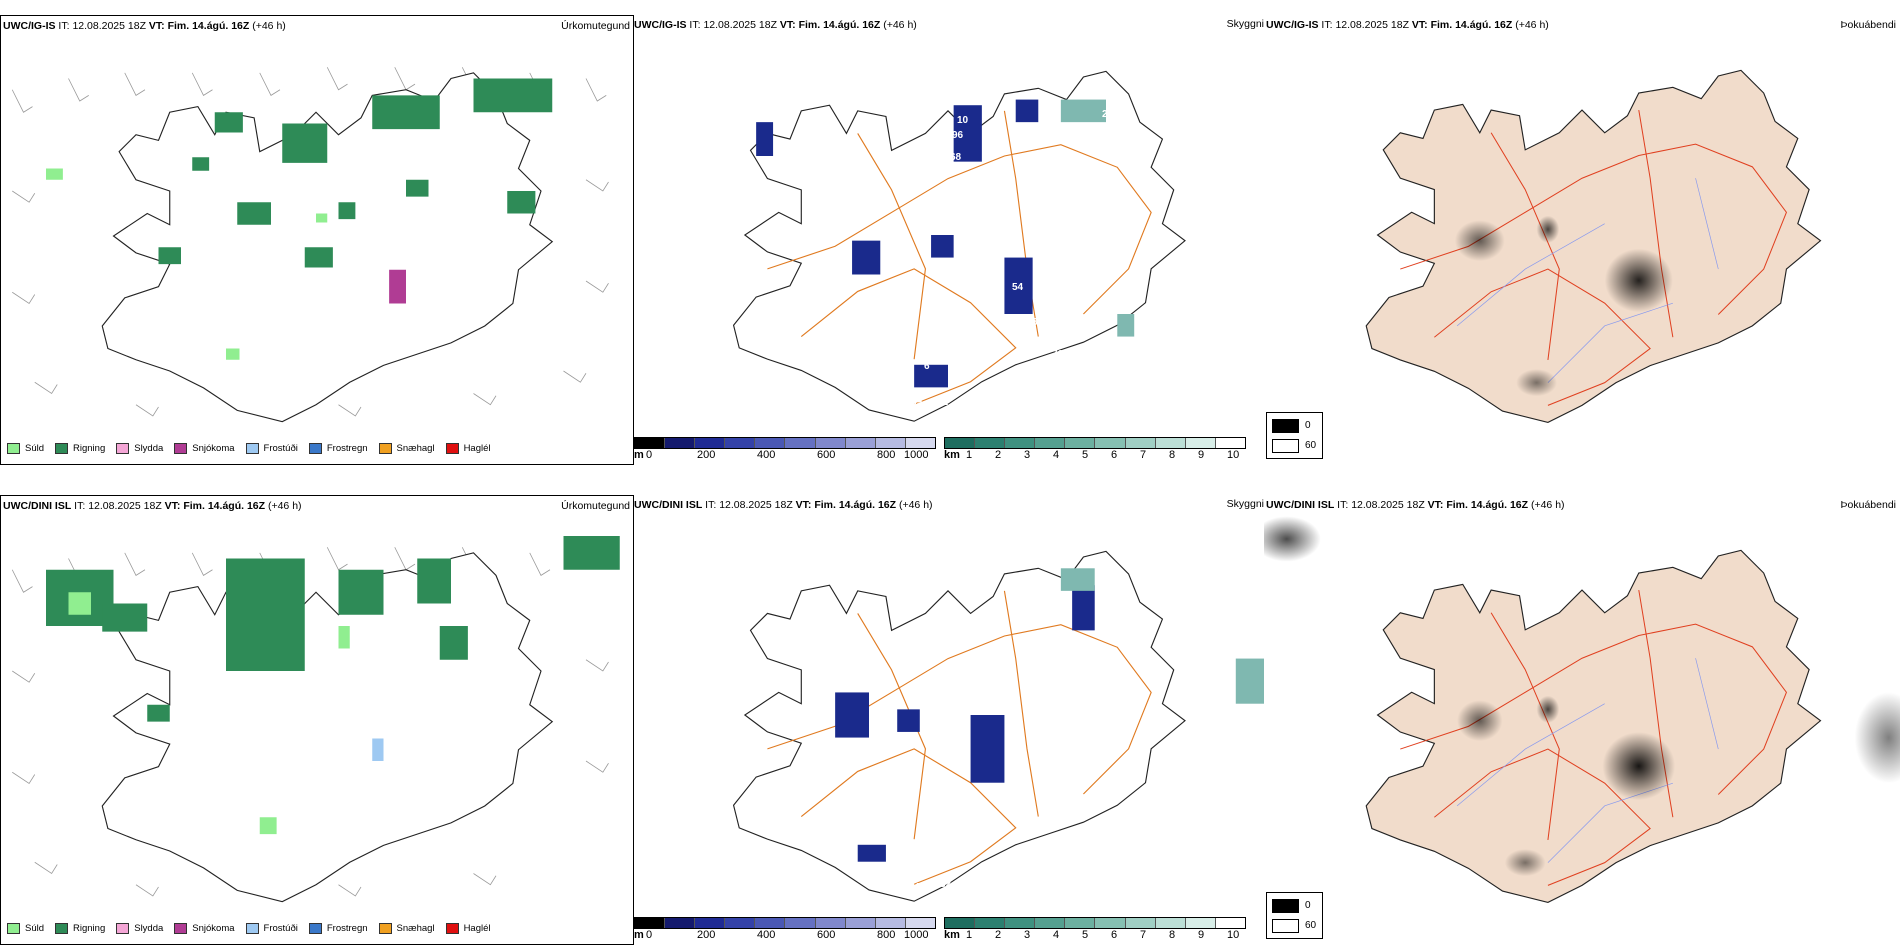  Describe the element at coordinates (963, 120) in the screenshot. I see `cloud-base-label: 10` at that location.